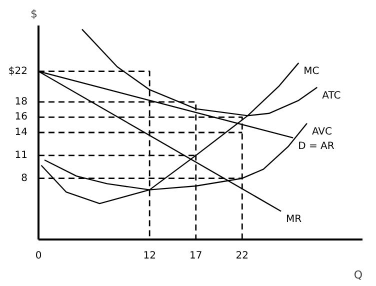  Describe the element at coordinates (34, 14) in the screenshot. I see `y-axis-title: $` at that location.